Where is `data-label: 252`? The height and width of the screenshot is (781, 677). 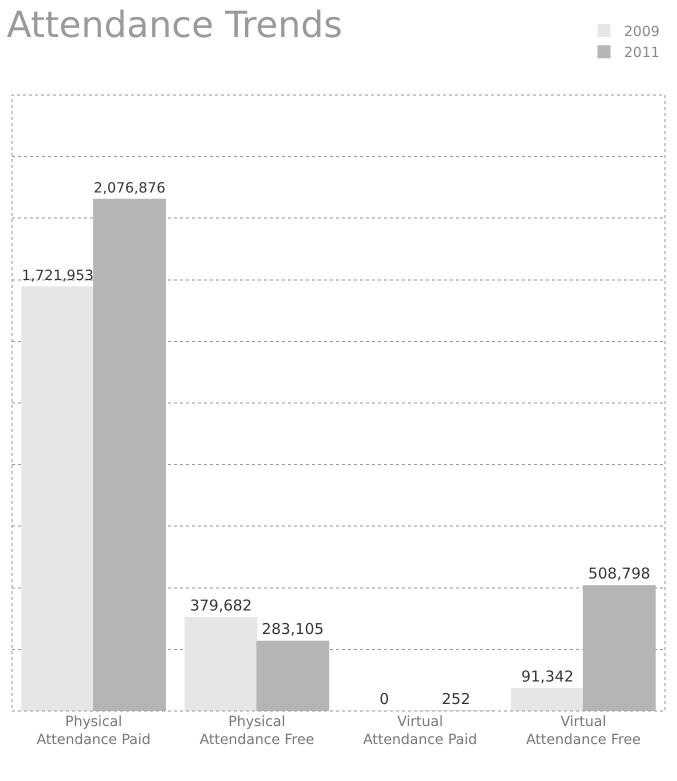 data-label: 252 is located at coordinates (456, 699).